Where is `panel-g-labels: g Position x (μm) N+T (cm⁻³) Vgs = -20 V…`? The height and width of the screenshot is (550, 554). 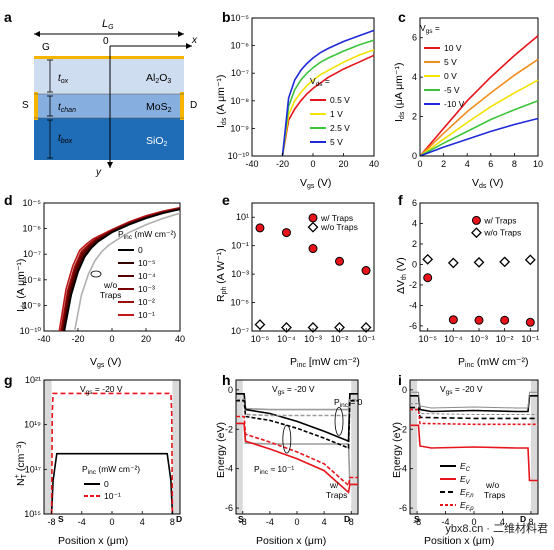 panel-g-labels: g Position x (μm) N+T (cm⁻³) Vgs = -20 V… is located at coordinates (93, 459).